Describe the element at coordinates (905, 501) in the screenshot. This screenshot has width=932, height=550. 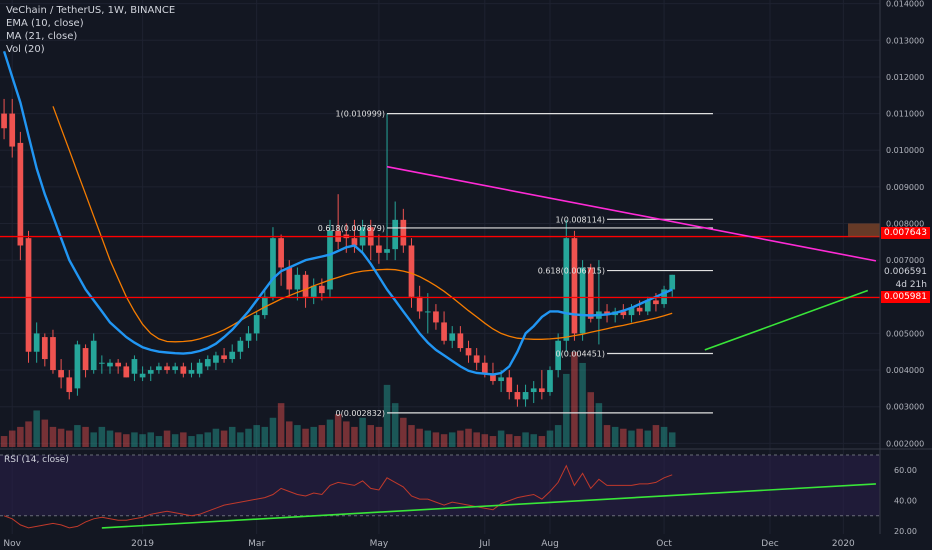
I see `rsi-tick-label: 40.00` at that location.